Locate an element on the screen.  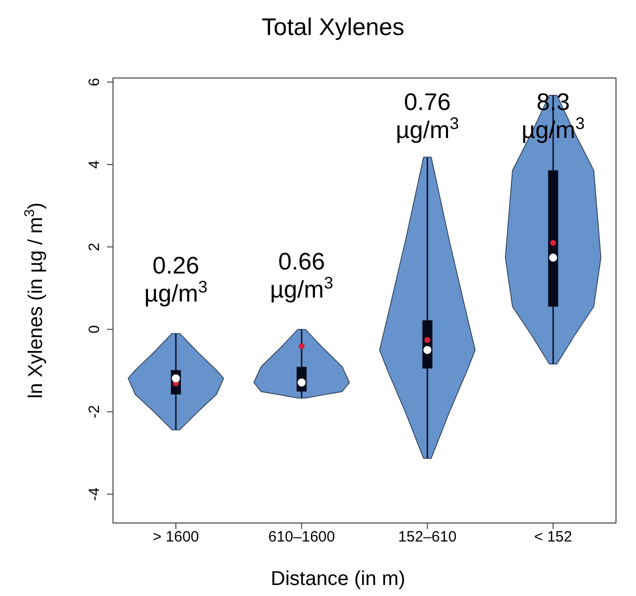
y-tick-label: 6 is located at coordinates (94, 82).